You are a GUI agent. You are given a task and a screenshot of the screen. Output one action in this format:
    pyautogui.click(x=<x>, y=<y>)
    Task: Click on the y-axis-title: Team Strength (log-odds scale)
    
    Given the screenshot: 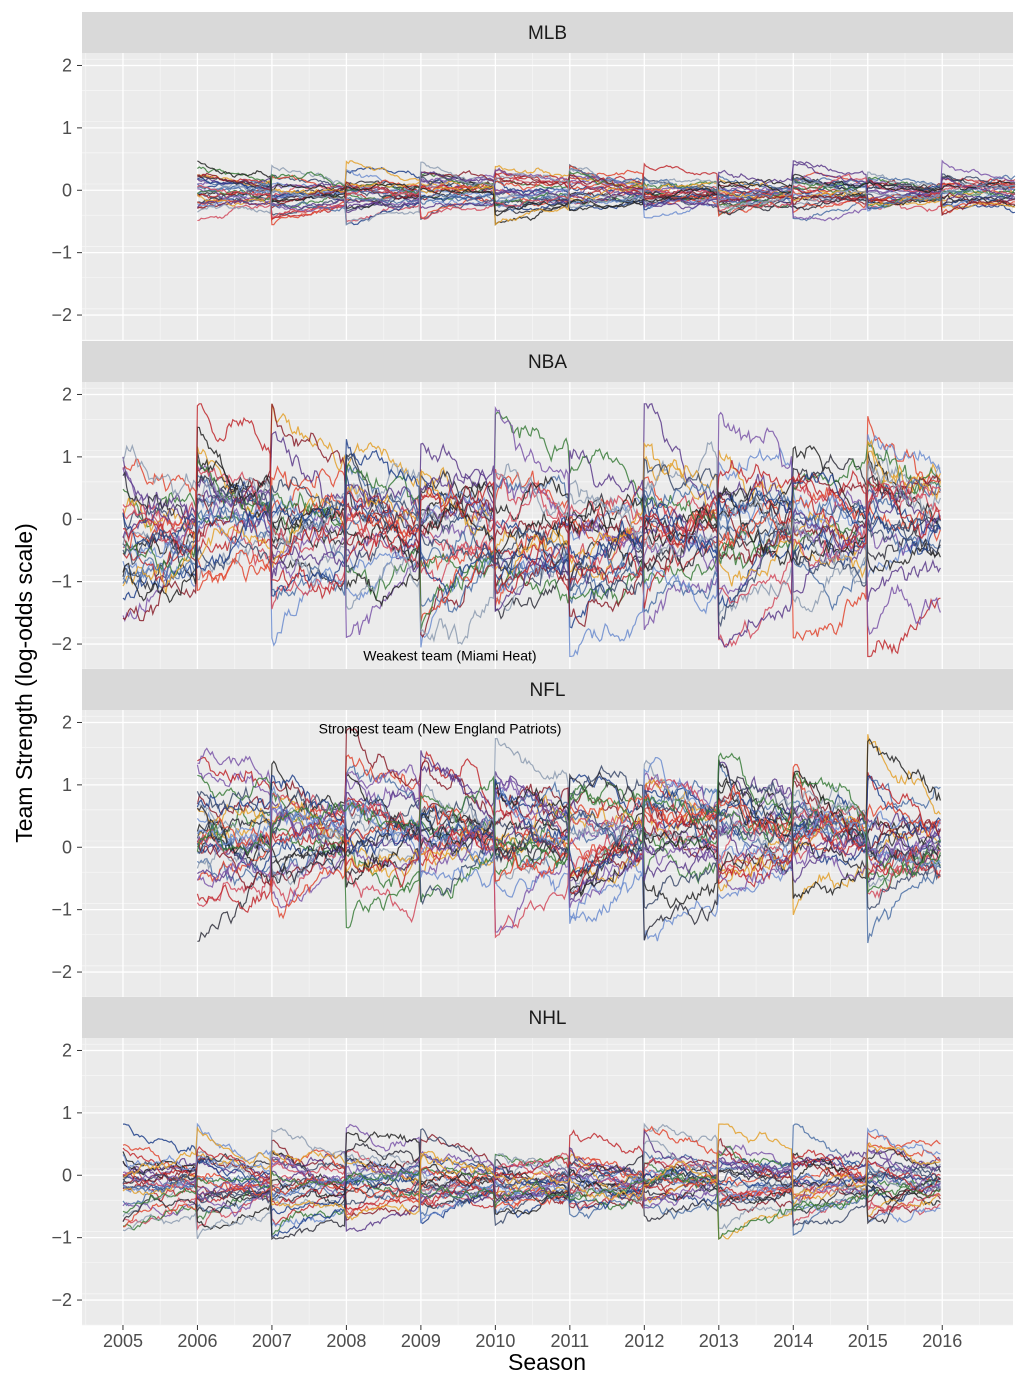 What is the action you would take?
    pyautogui.click(x=24, y=683)
    